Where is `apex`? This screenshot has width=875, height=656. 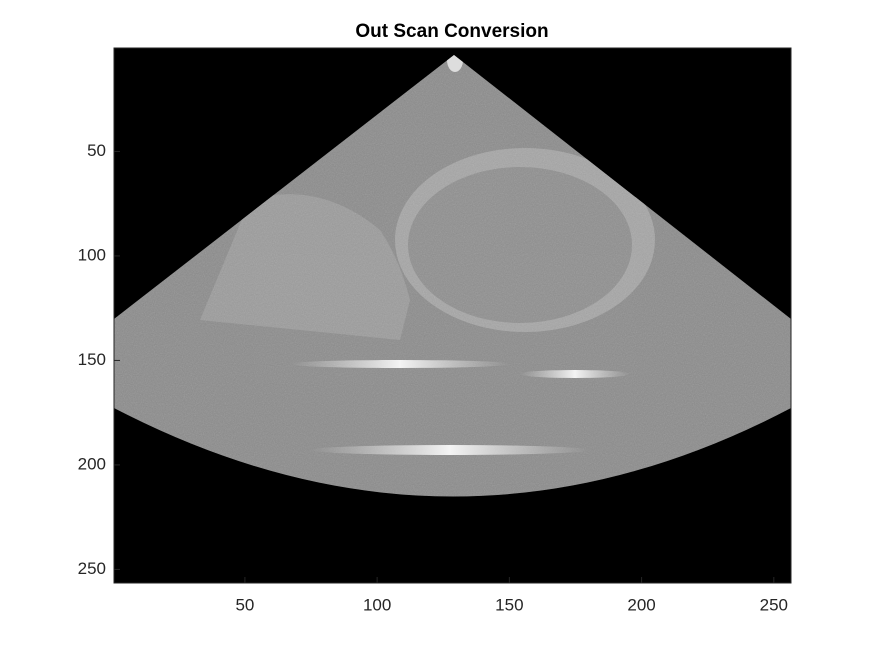
apex is located at coordinates (455, 63).